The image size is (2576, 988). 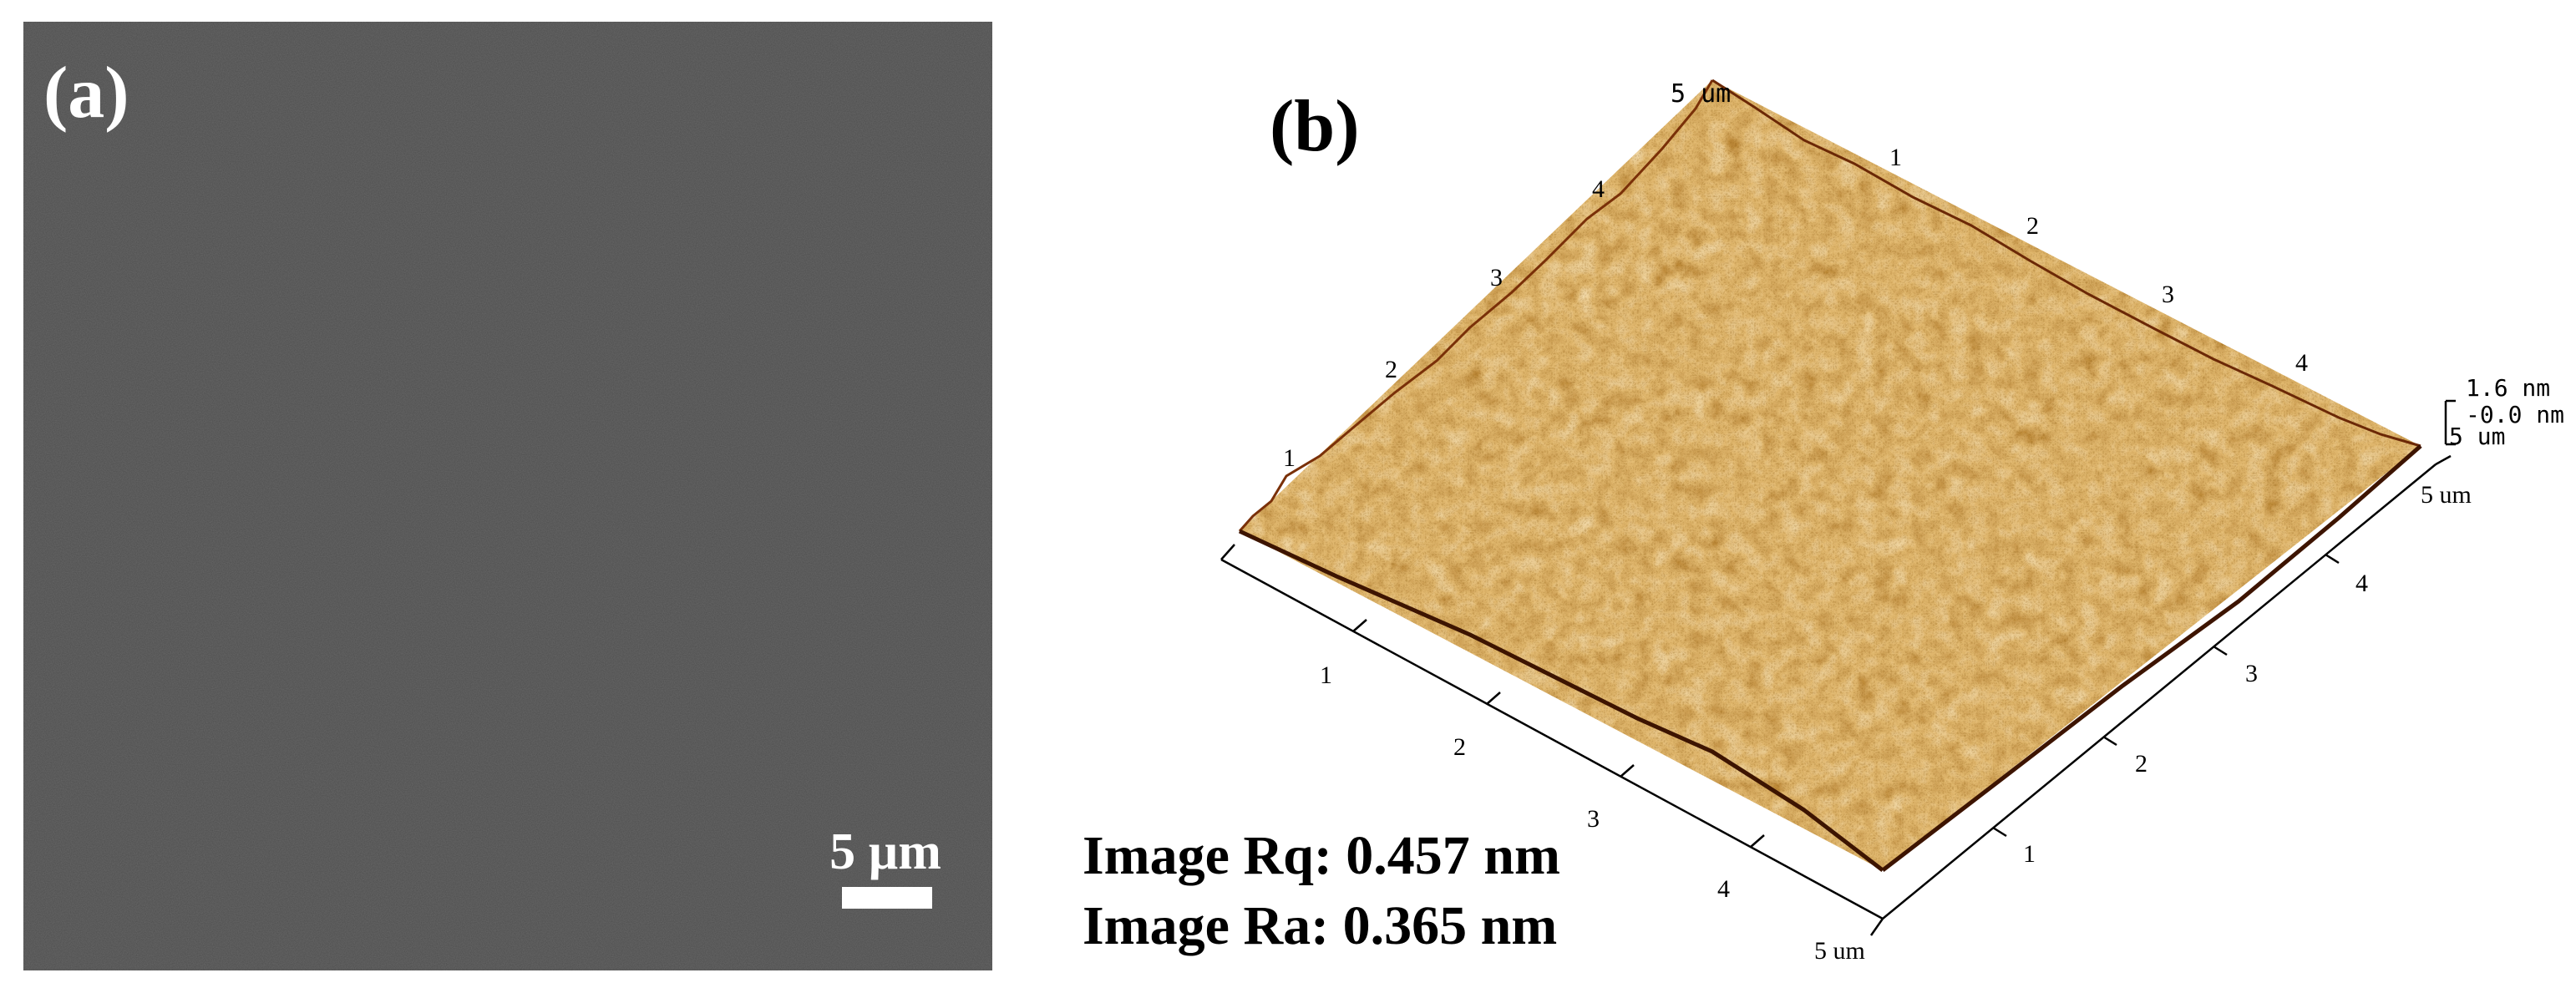 What do you see at coordinates (2508, 388) in the screenshot?
I see `z-max-label: 1.6 nm` at bounding box center [2508, 388].